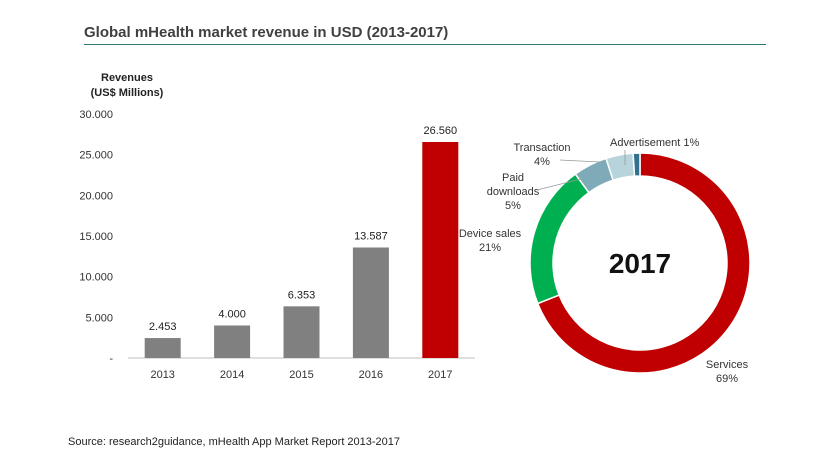 This screenshot has height=473, width=833. What do you see at coordinates (232, 341) in the screenshot?
I see `bar-2014` at bounding box center [232, 341].